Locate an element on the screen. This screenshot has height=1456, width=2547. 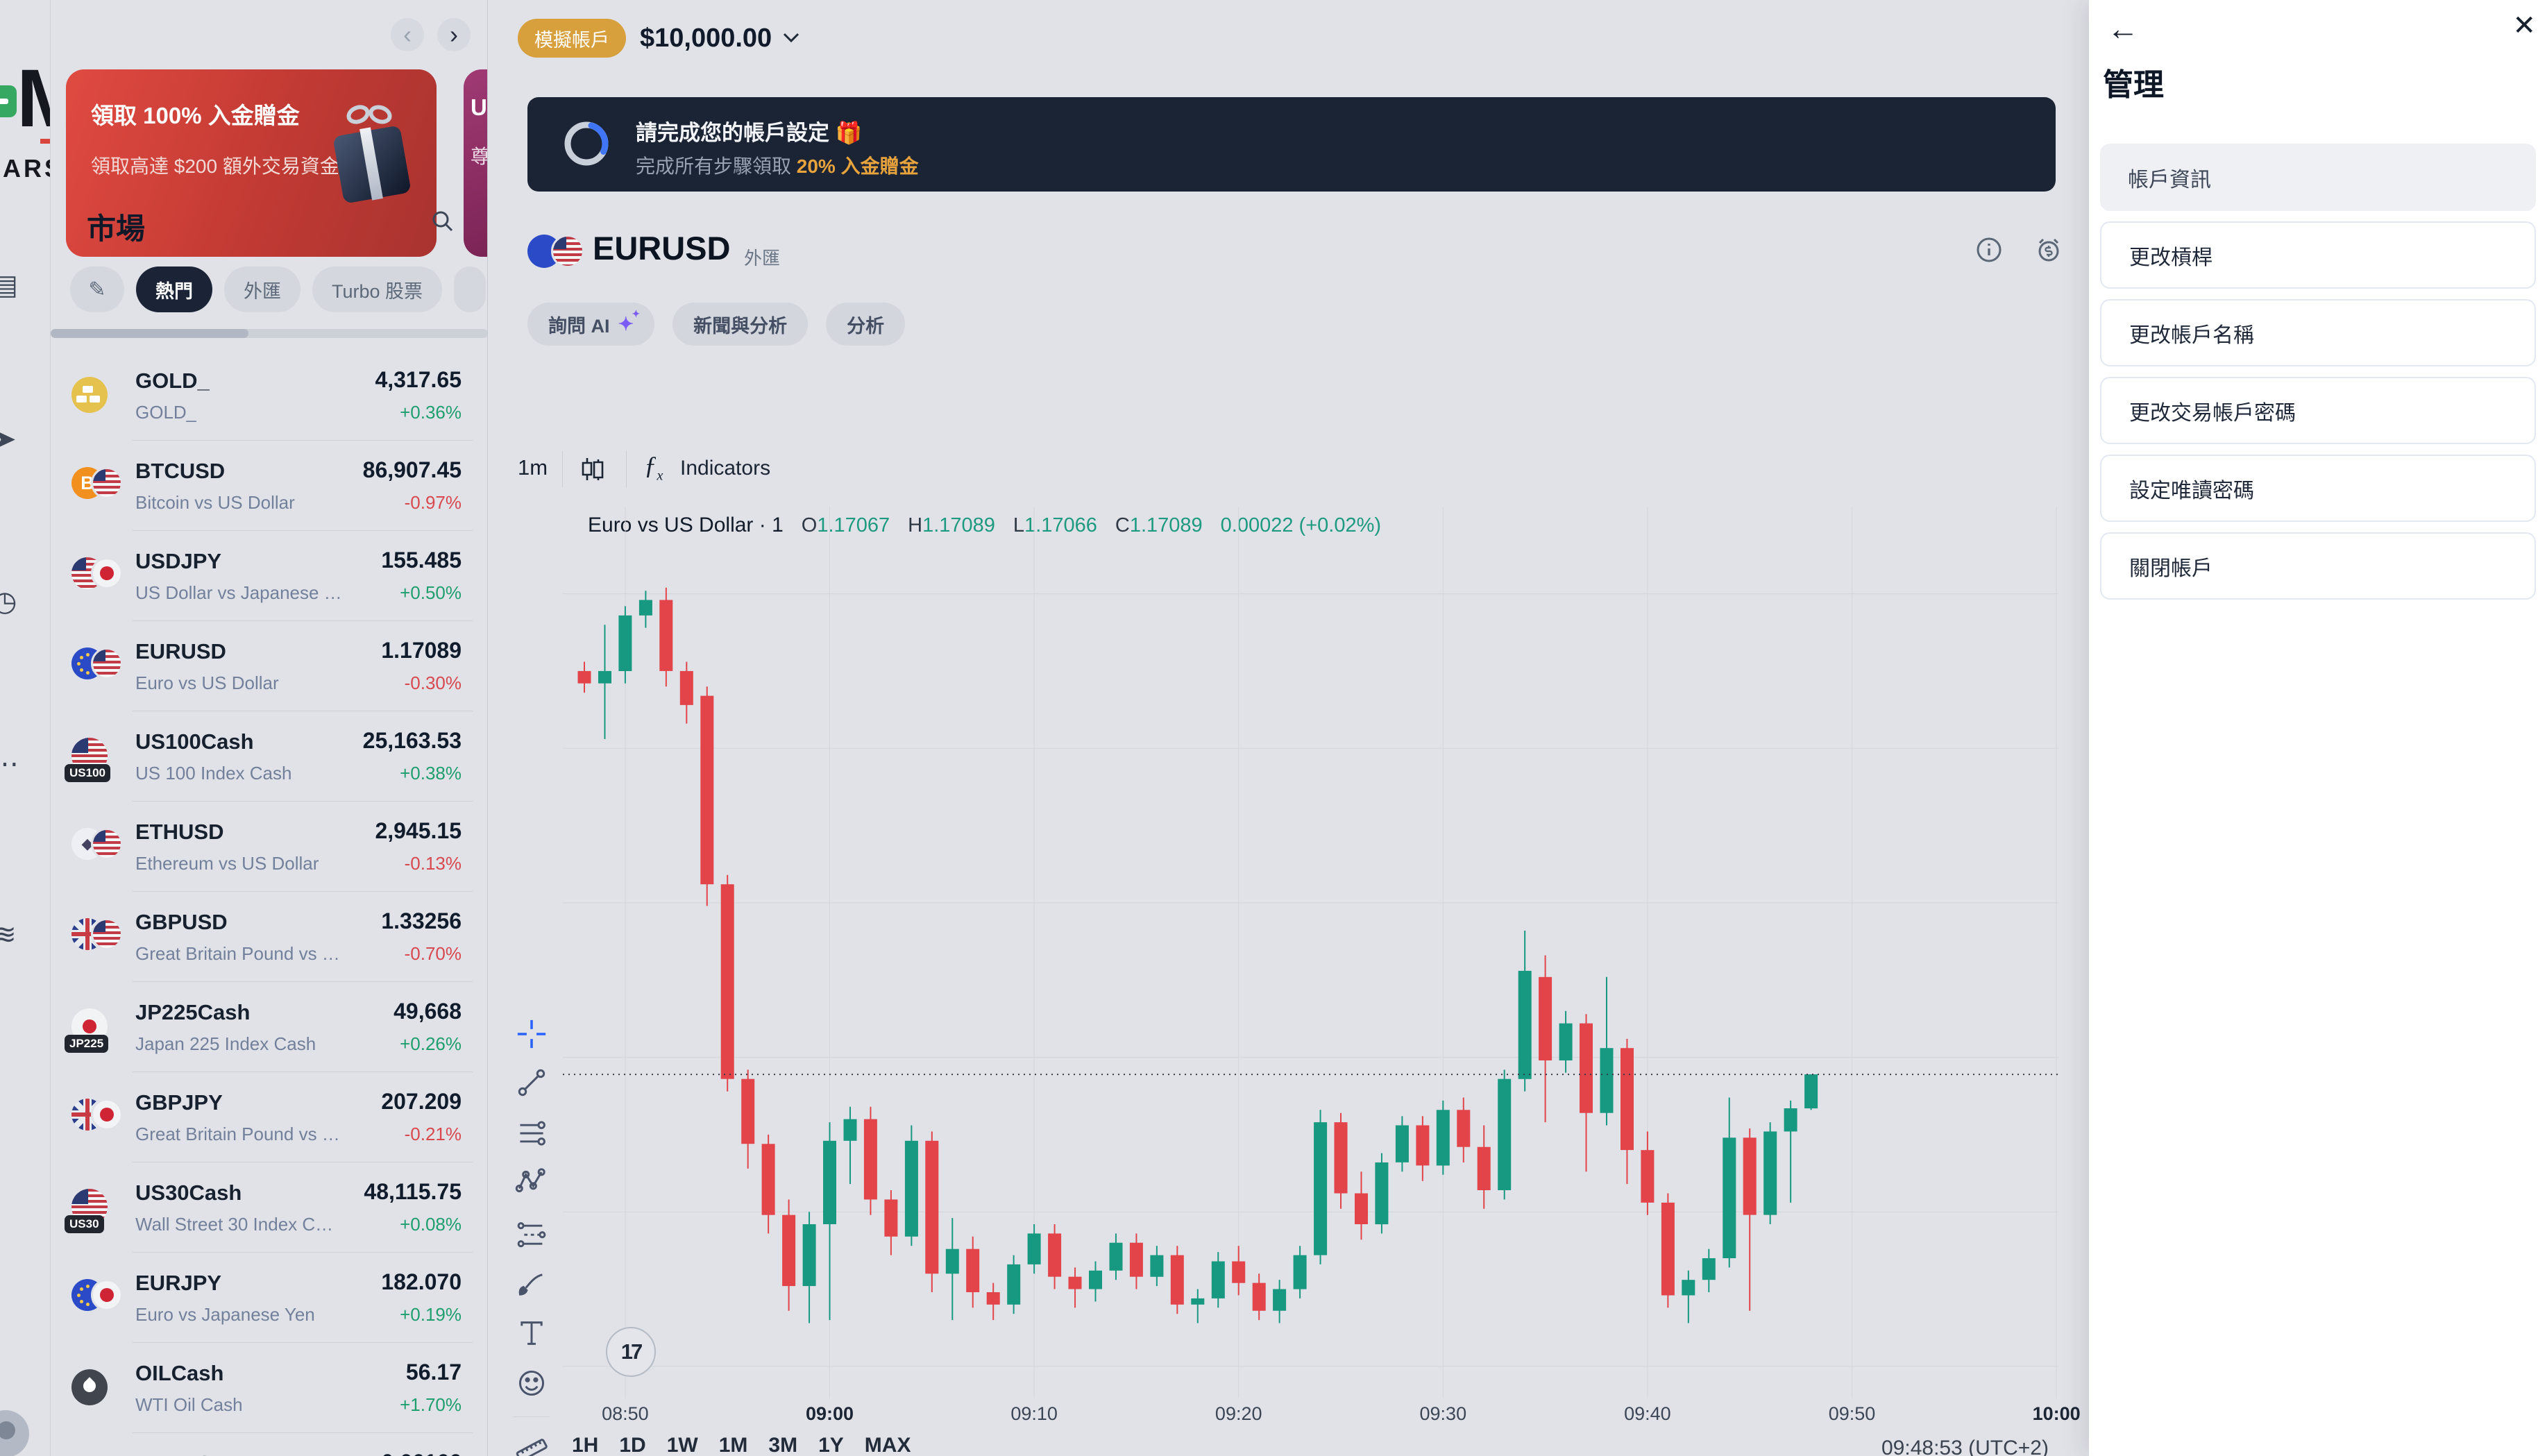
instrument-symbol: GBPUSD is located at coordinates (181, 922).